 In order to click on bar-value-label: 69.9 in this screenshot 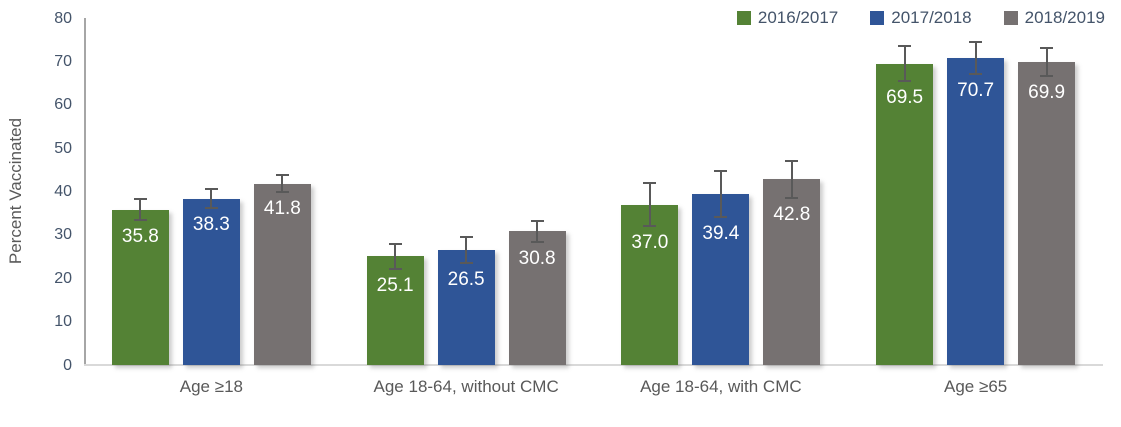, I will do `click(1047, 92)`.